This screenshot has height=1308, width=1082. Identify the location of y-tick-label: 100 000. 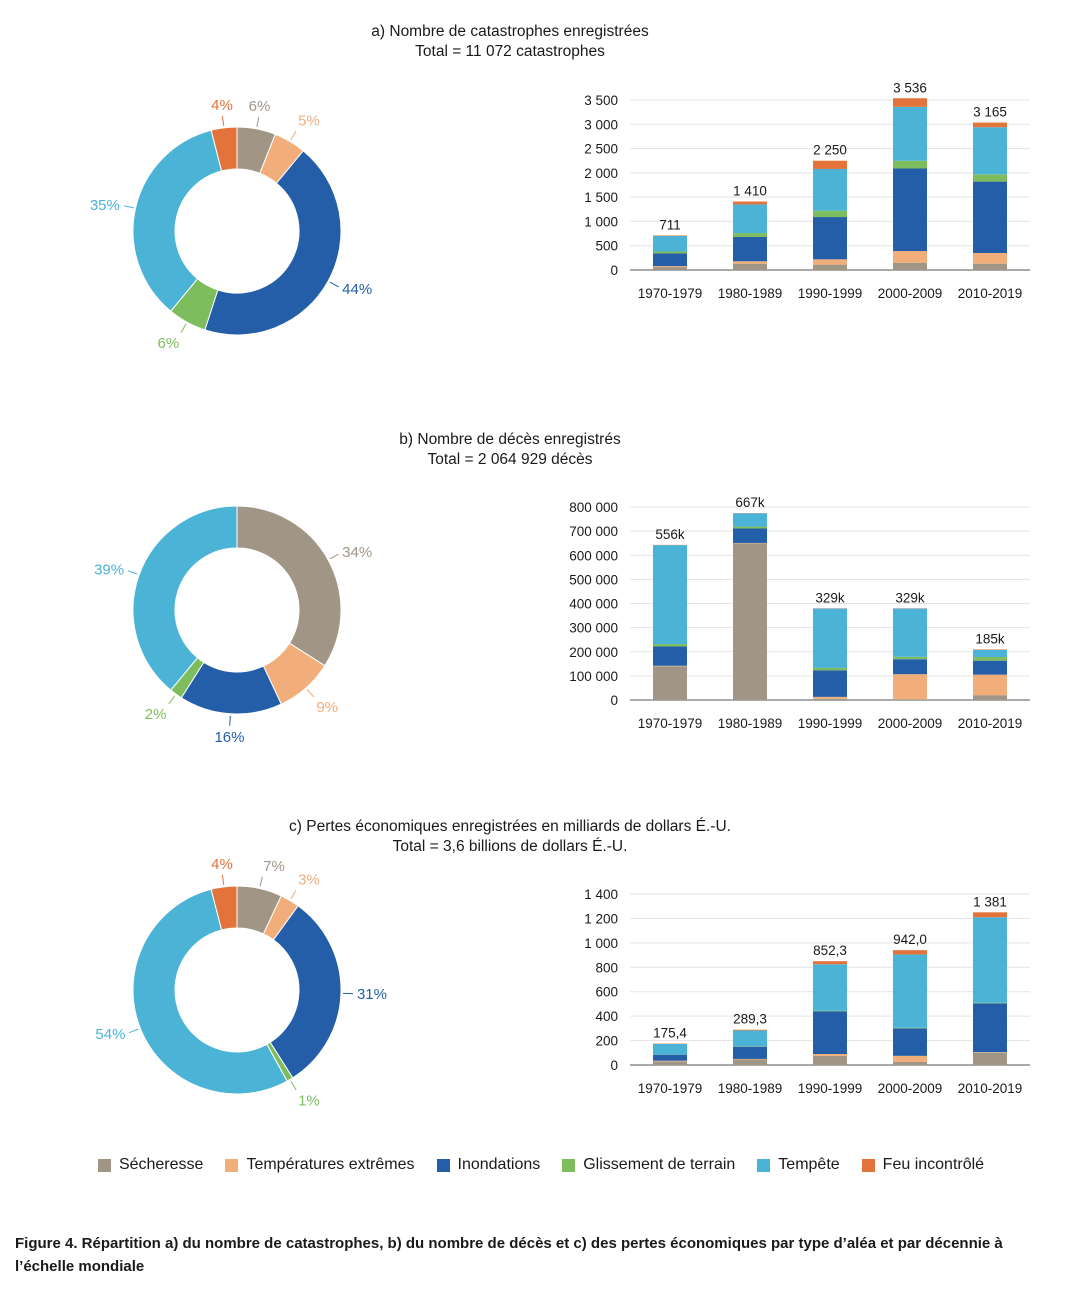
(593, 676).